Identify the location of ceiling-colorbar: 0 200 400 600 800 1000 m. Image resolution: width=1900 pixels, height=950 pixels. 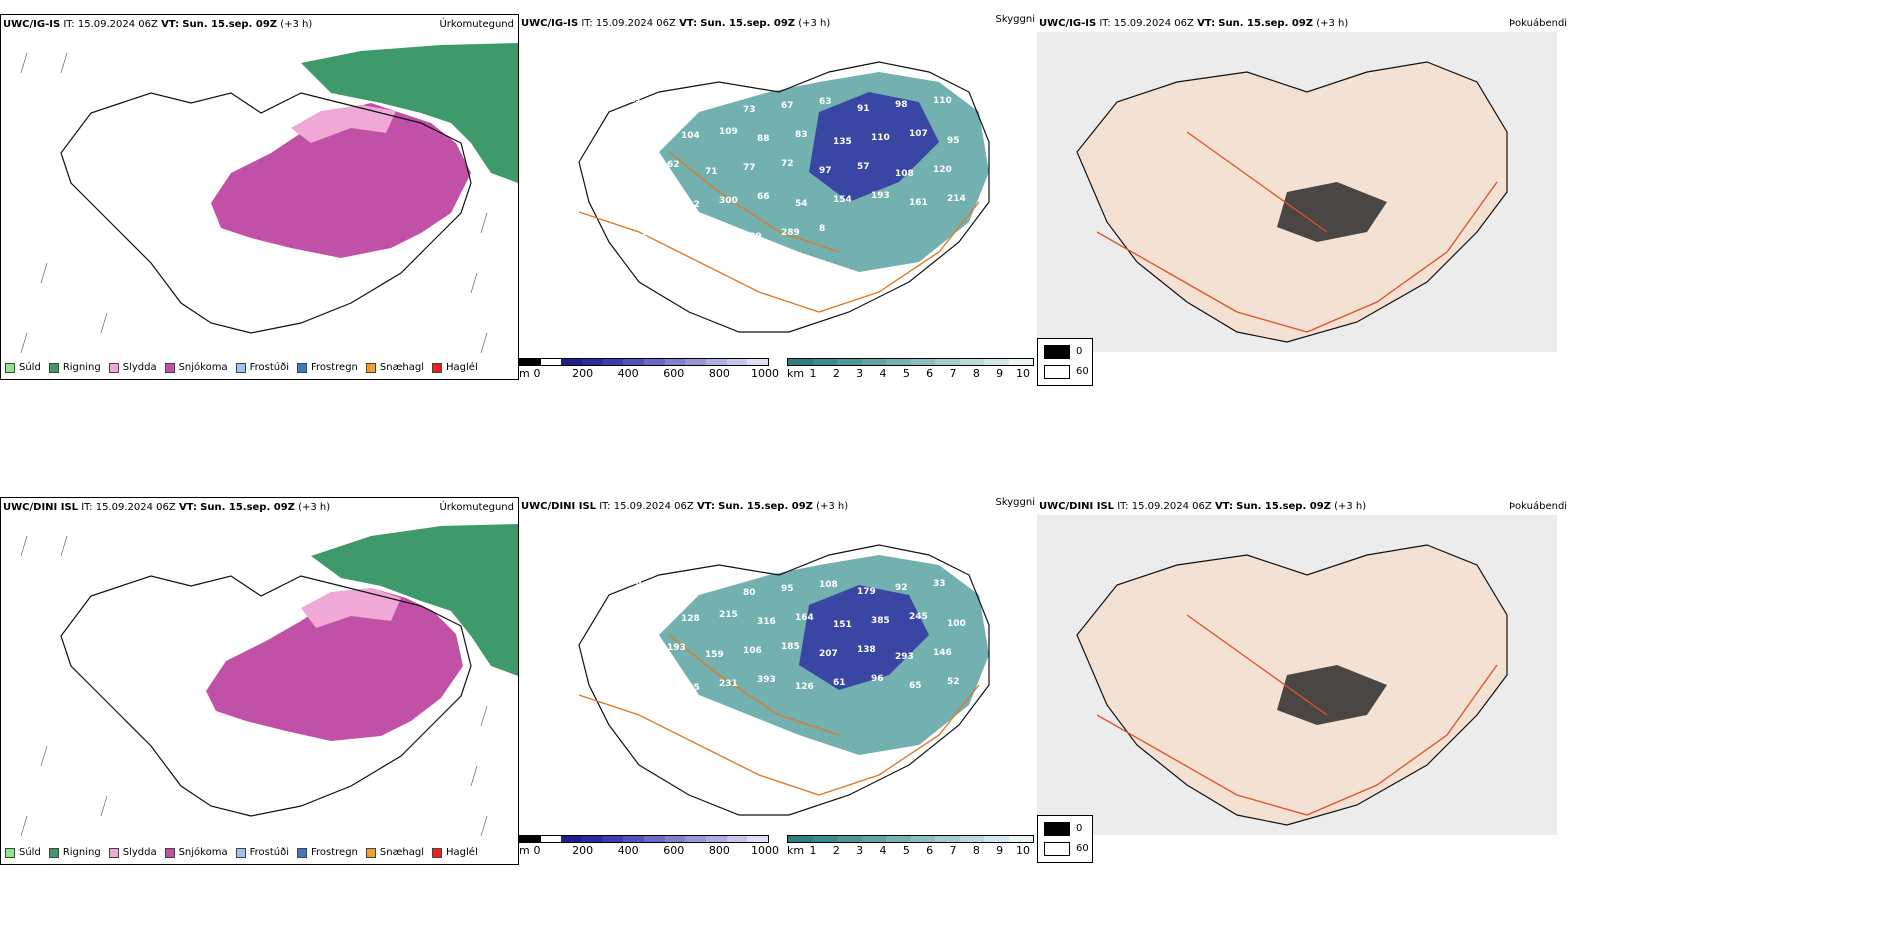
(649, 848).